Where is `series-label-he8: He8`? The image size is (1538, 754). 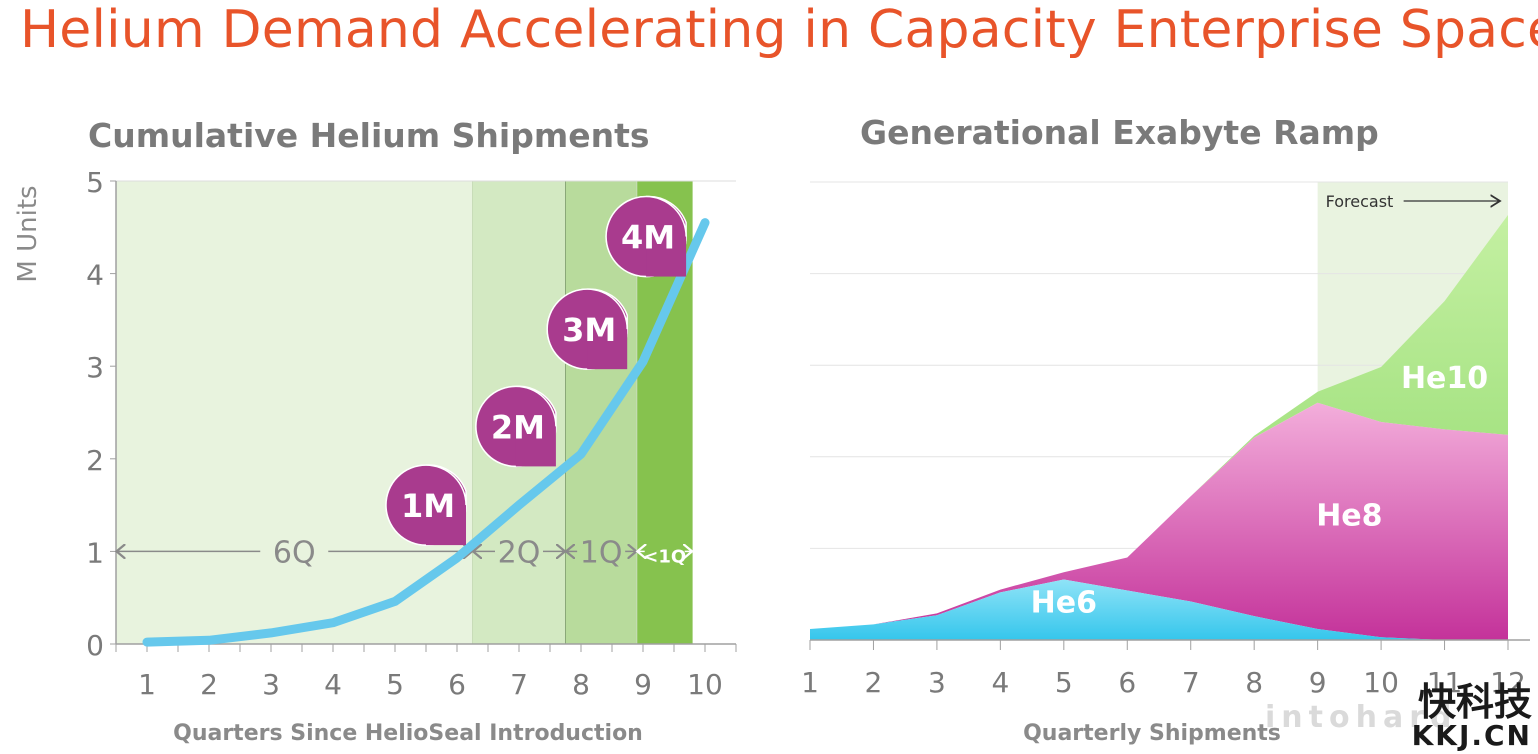
series-label-he8: He8 is located at coordinates (1349, 516).